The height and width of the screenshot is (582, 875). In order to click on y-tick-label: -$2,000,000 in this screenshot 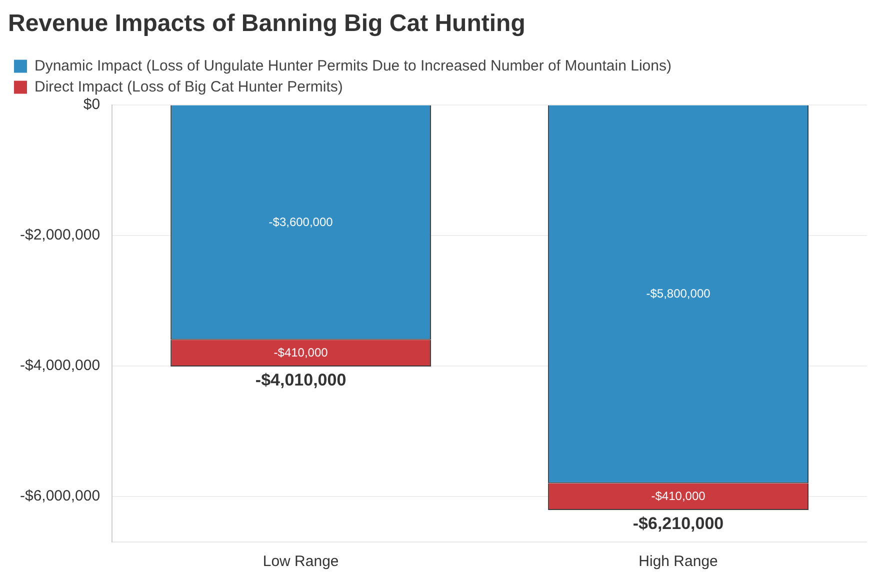, I will do `click(60, 235)`.